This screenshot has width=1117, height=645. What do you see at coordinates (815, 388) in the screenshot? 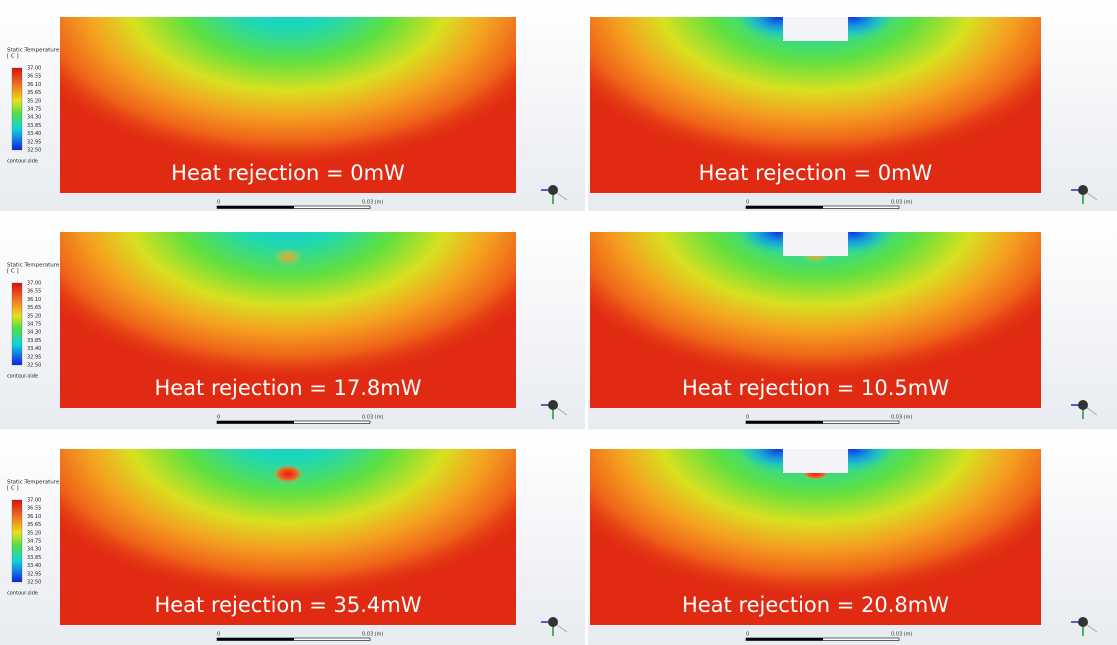
I see `panel-label: Heat rejection = 10.5mW` at bounding box center [815, 388].